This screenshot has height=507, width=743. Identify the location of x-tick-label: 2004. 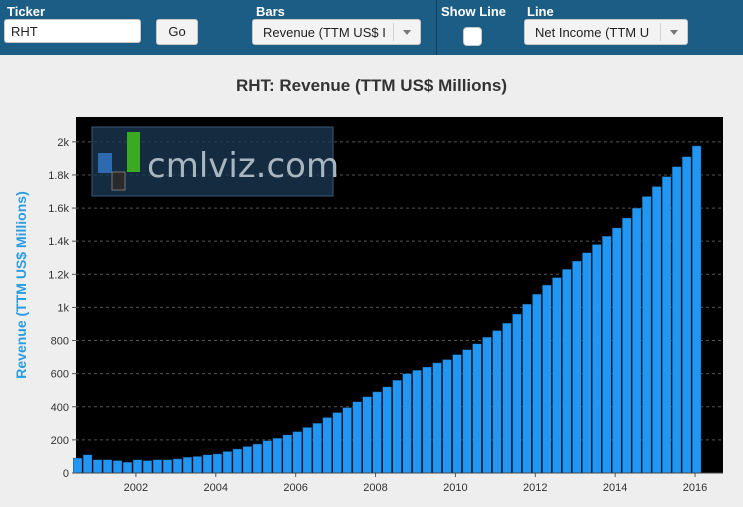
(216, 488).